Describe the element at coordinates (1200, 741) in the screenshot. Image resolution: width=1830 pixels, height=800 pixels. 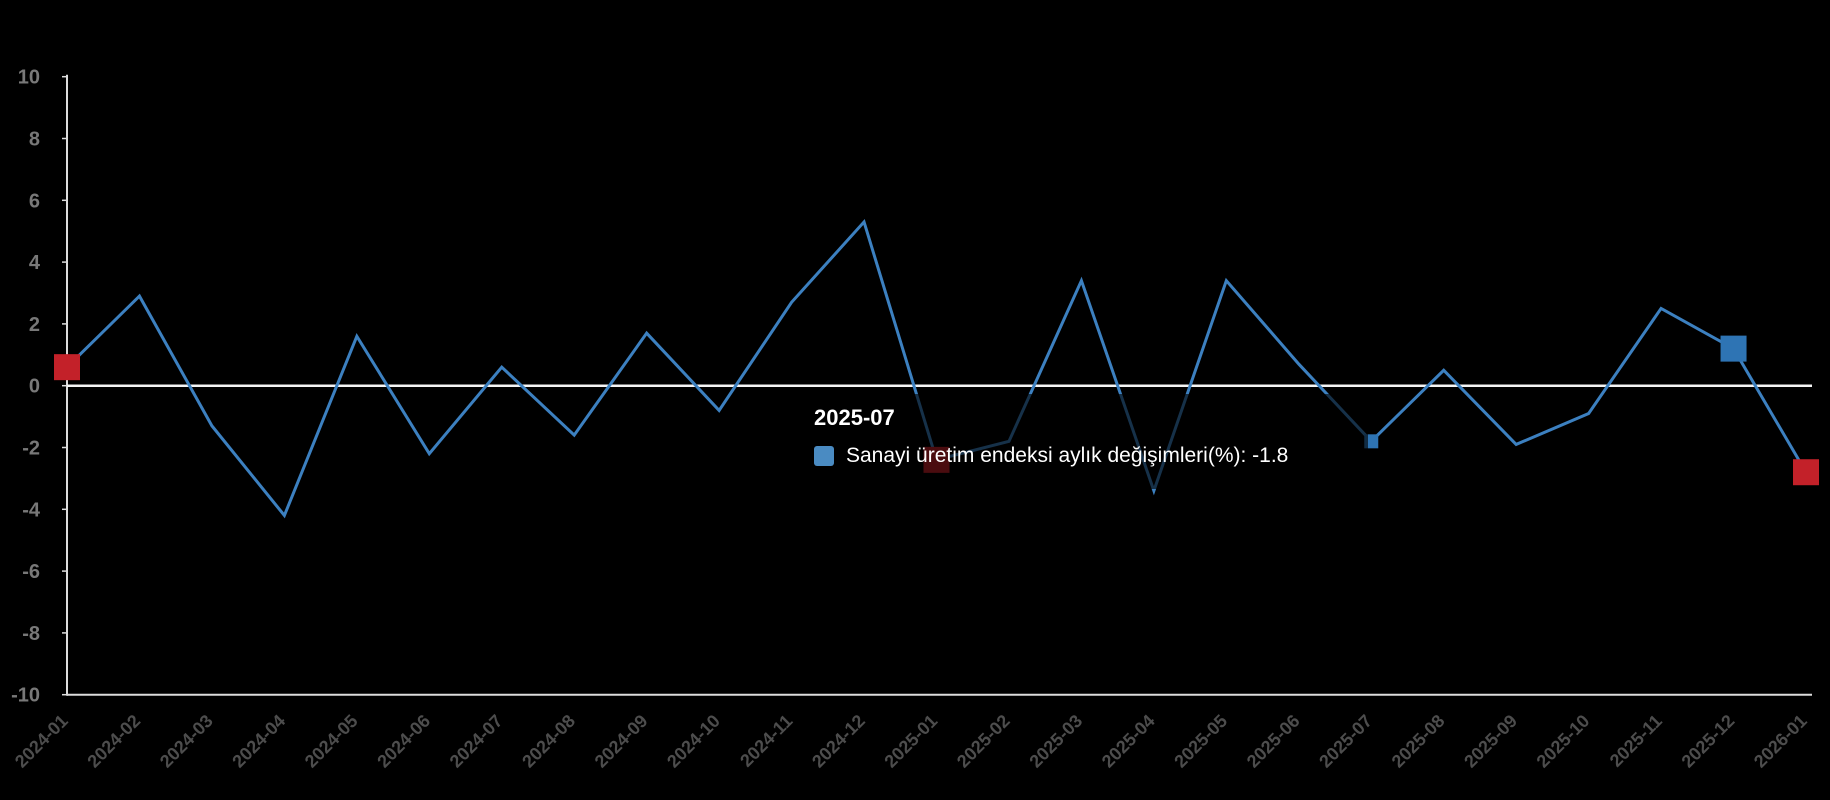
I see `x-axis-label: 2025-05` at that location.